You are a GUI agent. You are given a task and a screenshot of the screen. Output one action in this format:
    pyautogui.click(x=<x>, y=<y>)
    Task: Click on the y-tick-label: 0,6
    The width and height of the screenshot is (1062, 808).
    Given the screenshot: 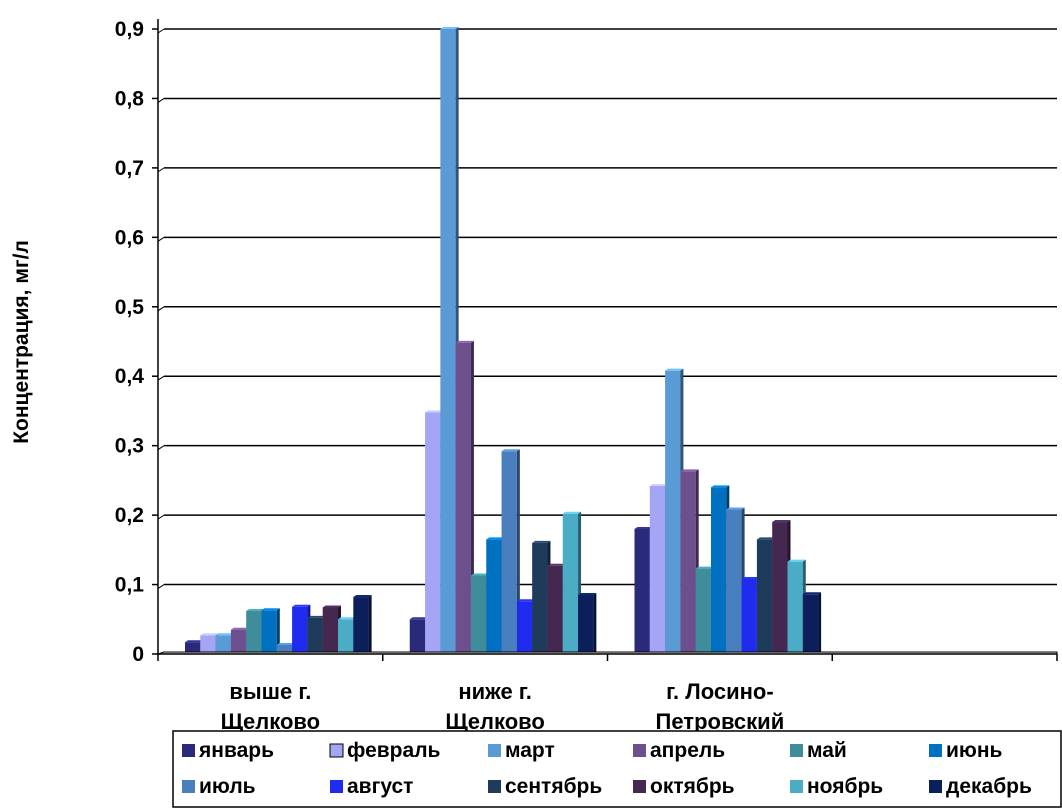 What is the action you would take?
    pyautogui.click(x=129, y=237)
    